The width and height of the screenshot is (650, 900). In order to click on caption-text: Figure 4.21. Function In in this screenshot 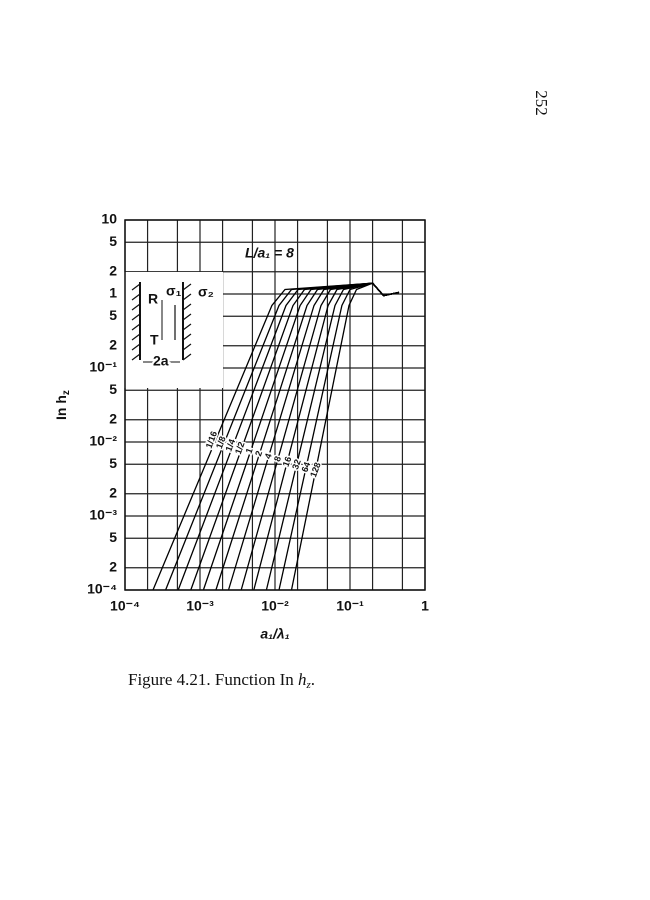, I will do `click(213, 679)`.